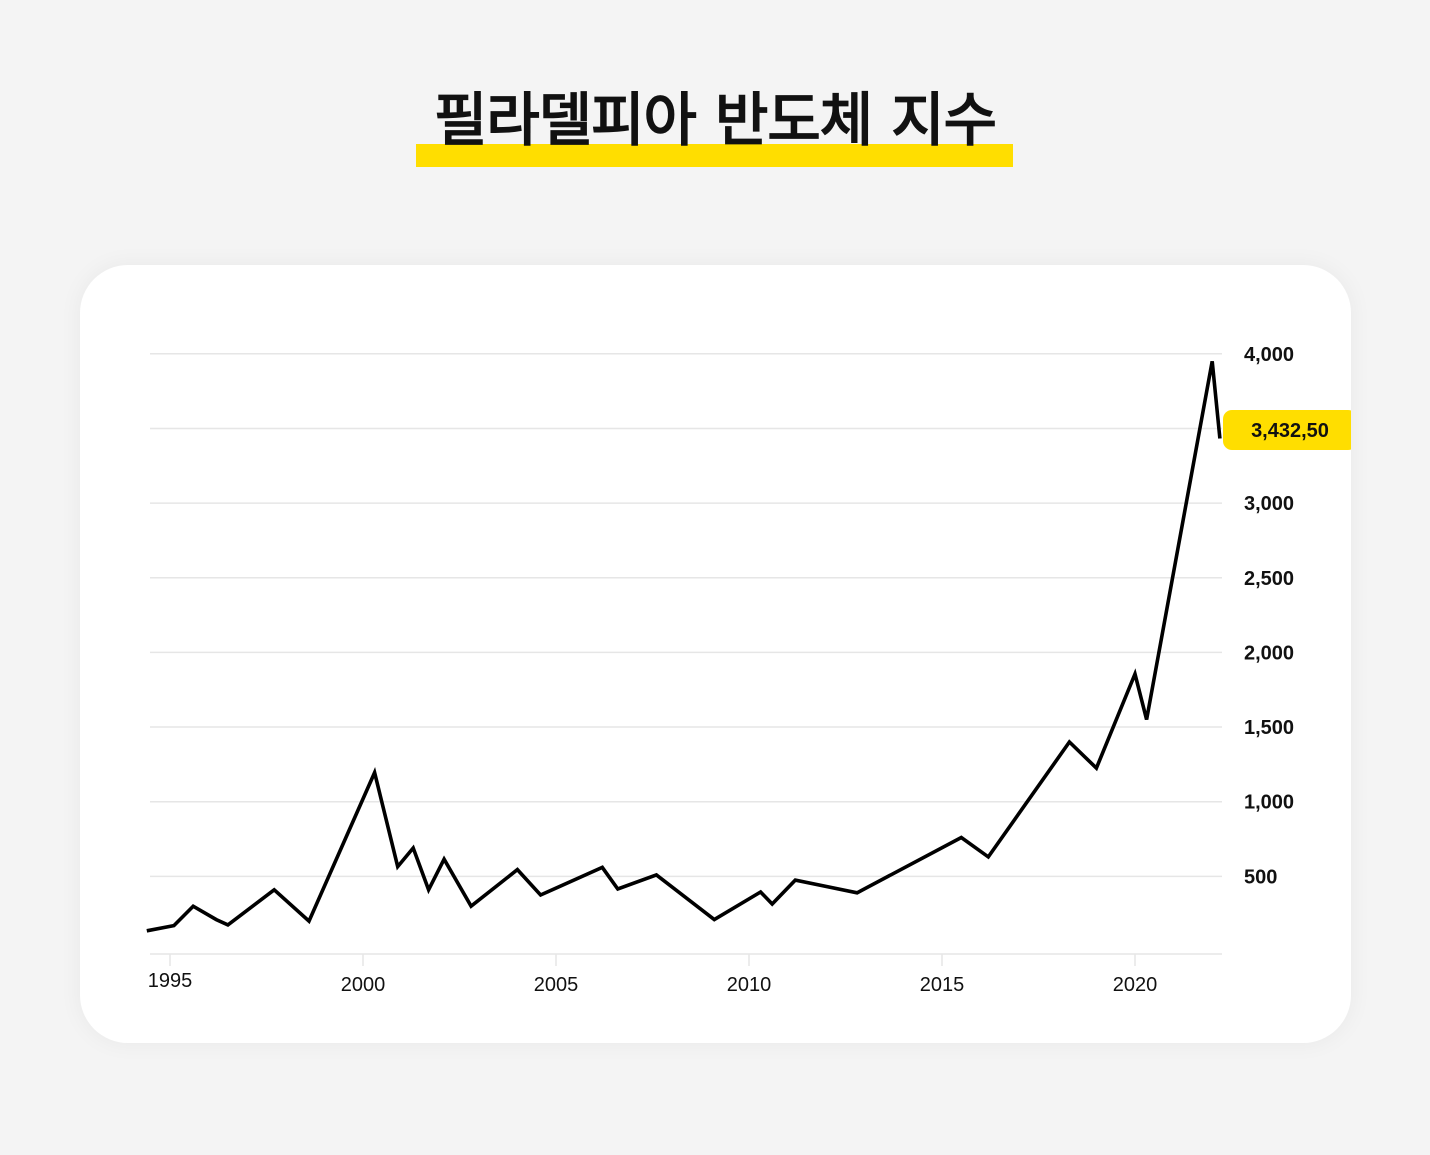  What do you see at coordinates (1269, 504) in the screenshot?
I see `y-tick-label: 3,000` at bounding box center [1269, 504].